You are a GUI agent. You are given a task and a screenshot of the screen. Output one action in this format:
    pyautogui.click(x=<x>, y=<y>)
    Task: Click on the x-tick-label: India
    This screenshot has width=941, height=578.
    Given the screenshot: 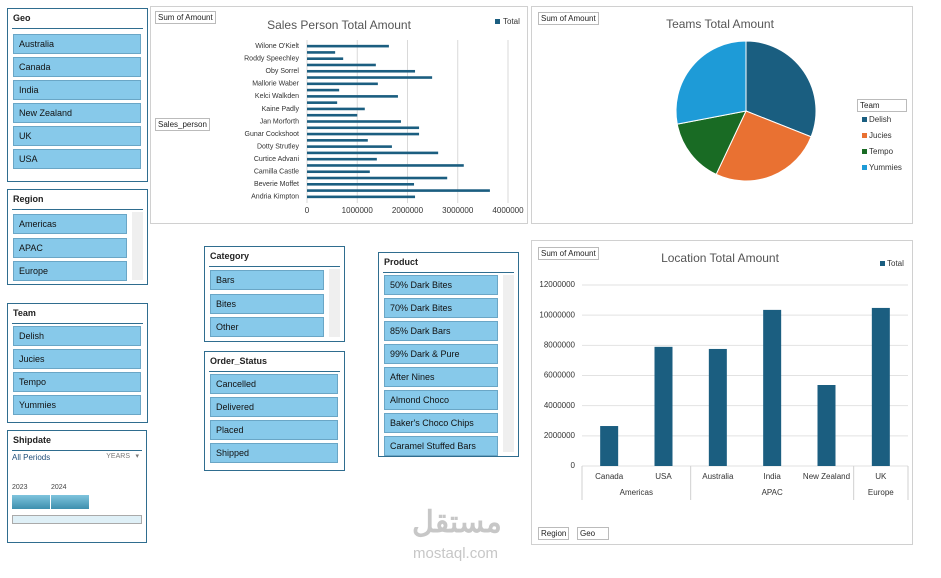 What is the action you would take?
    pyautogui.click(x=772, y=476)
    